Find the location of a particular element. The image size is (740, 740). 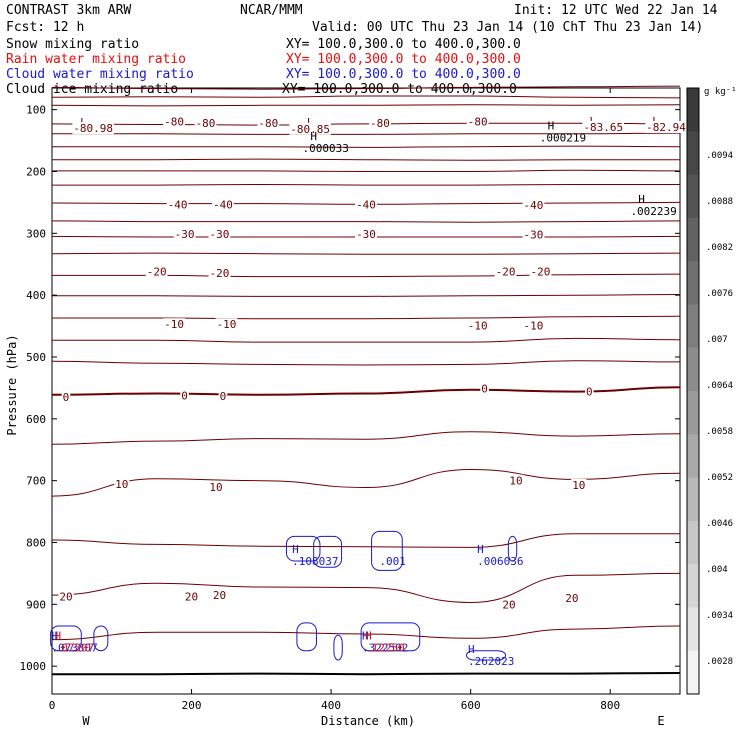

cloud-water-value: .262023 is located at coordinates (491, 661).